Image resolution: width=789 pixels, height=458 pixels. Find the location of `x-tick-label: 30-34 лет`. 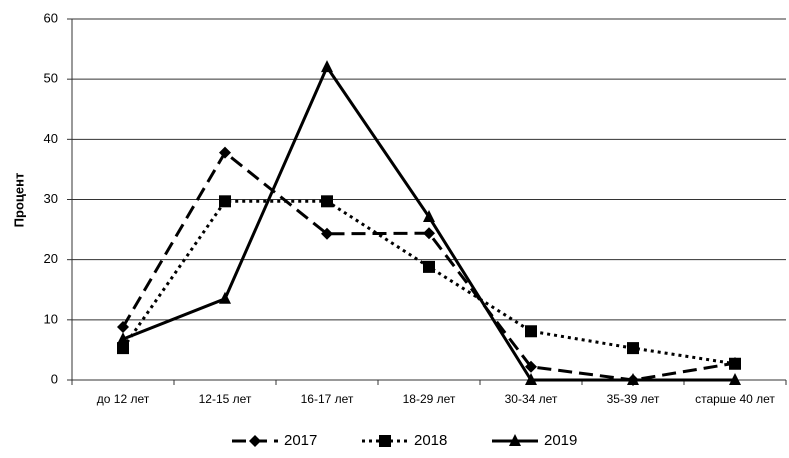

x-tick-label: 30-34 лет is located at coordinates (531, 399).